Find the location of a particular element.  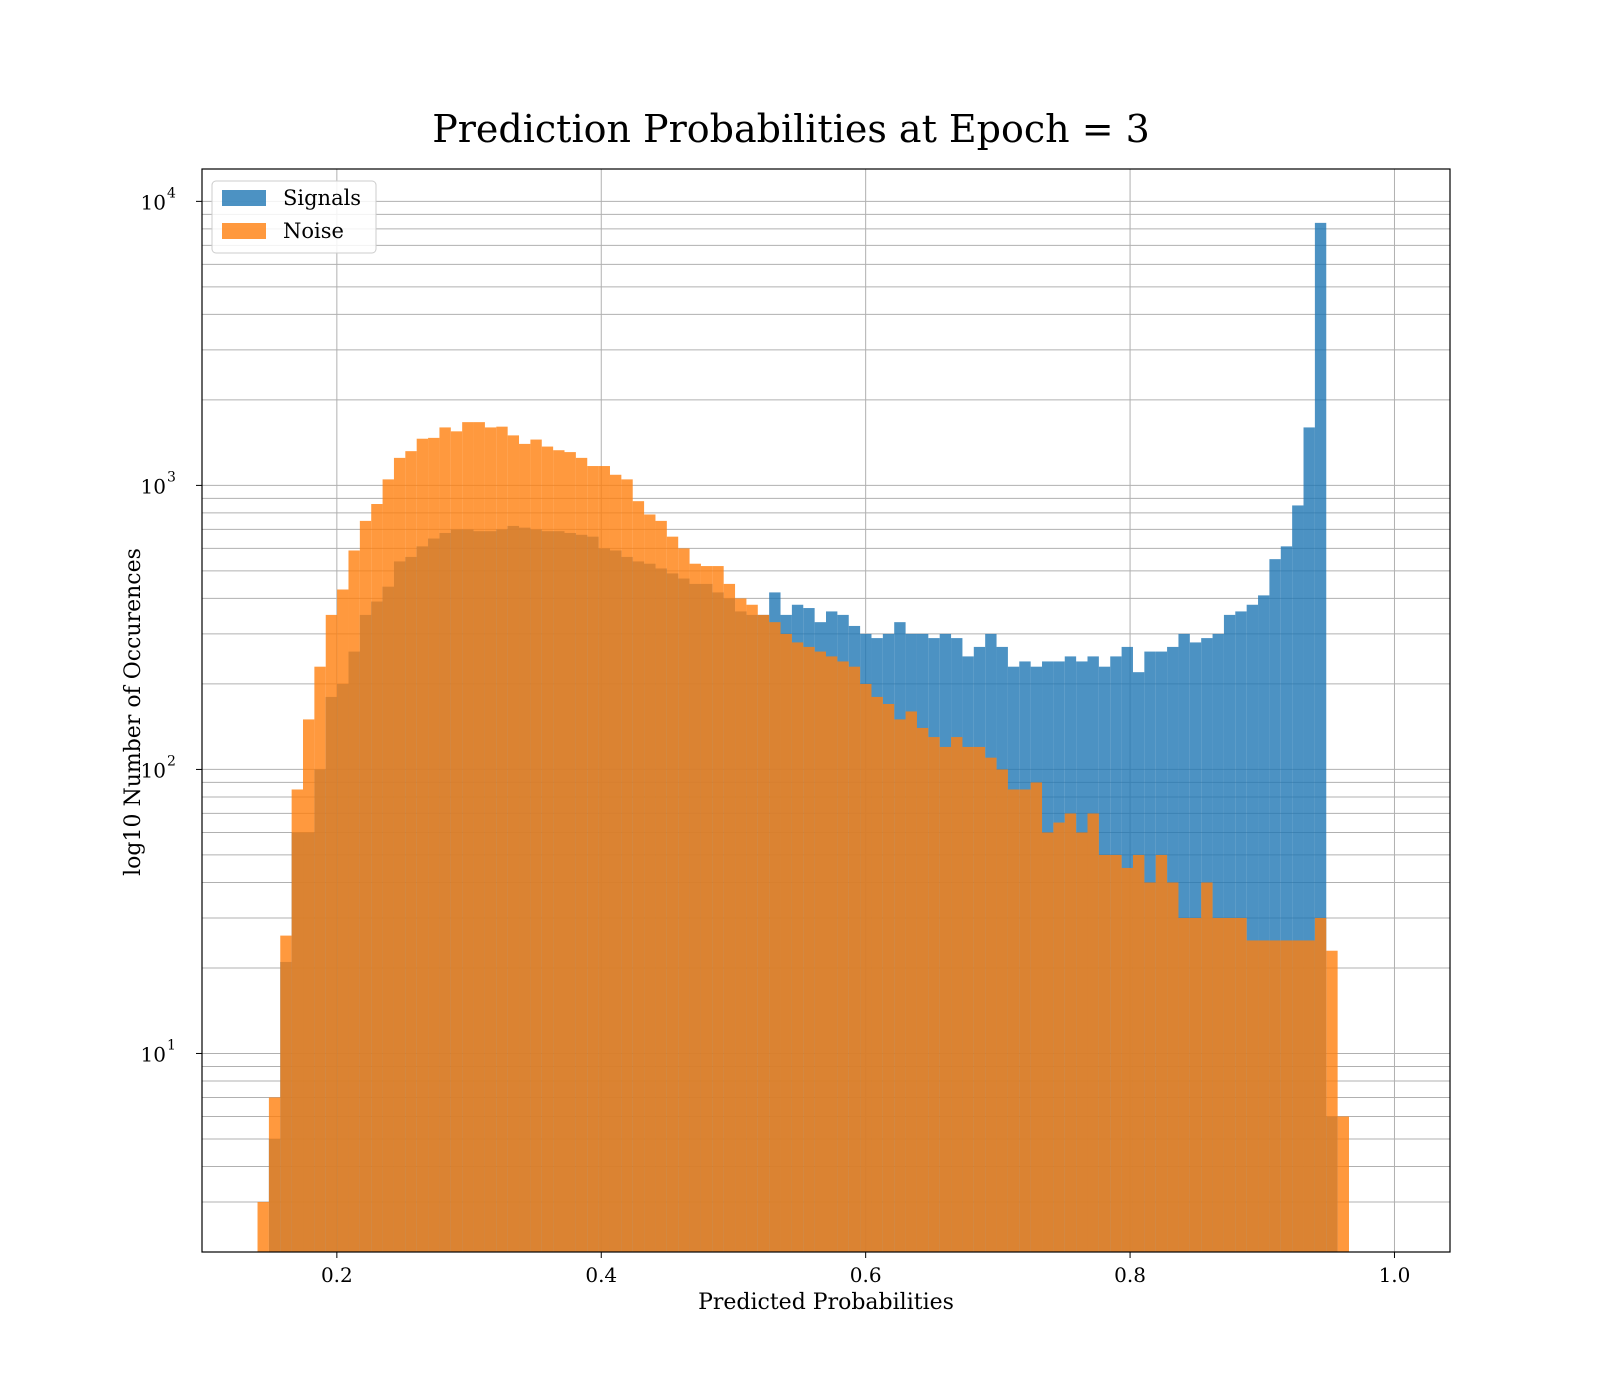

x-tick-label: 0.8 is located at coordinates (1130, 1275).